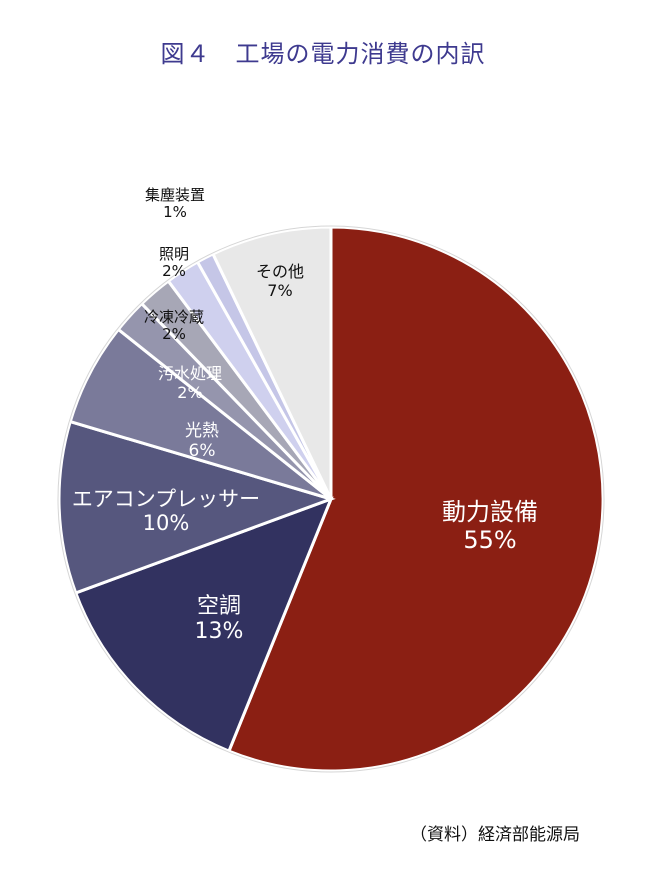  I want to click on slice-label: エアコンプレッサー, so click(166, 499).